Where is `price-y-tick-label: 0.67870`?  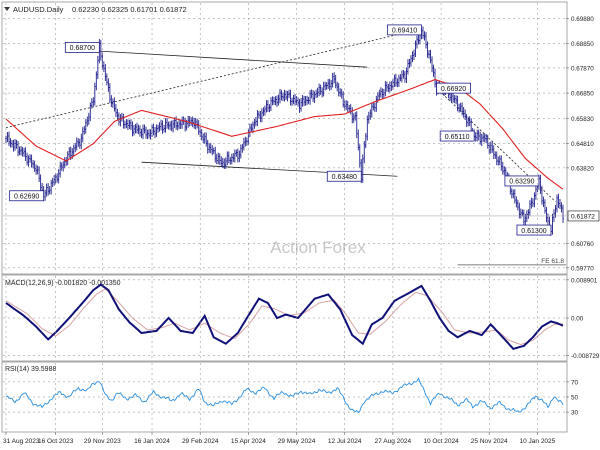
price-y-tick-label: 0.67870 is located at coordinates (582, 68).